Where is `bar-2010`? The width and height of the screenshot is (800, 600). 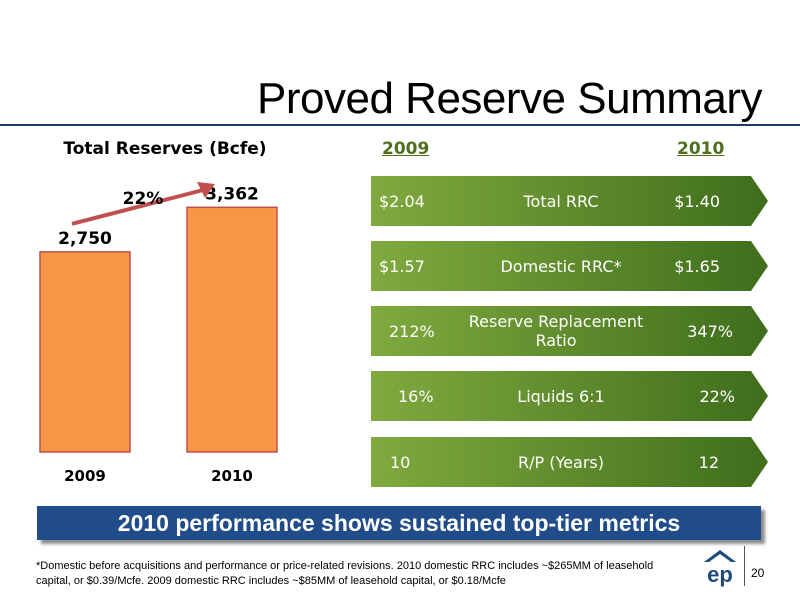
bar-2010 is located at coordinates (232, 329).